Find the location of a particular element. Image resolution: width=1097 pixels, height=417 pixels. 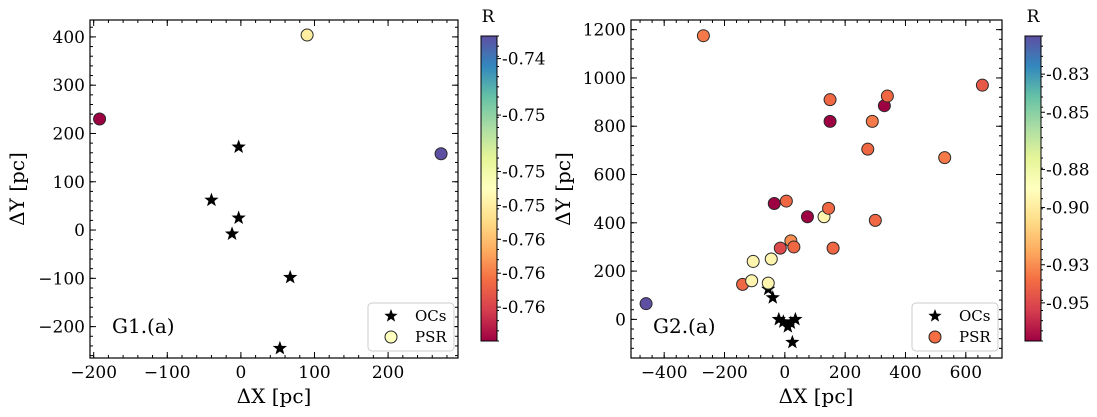

colorbar-label-g2: R is located at coordinates (1034, 17).